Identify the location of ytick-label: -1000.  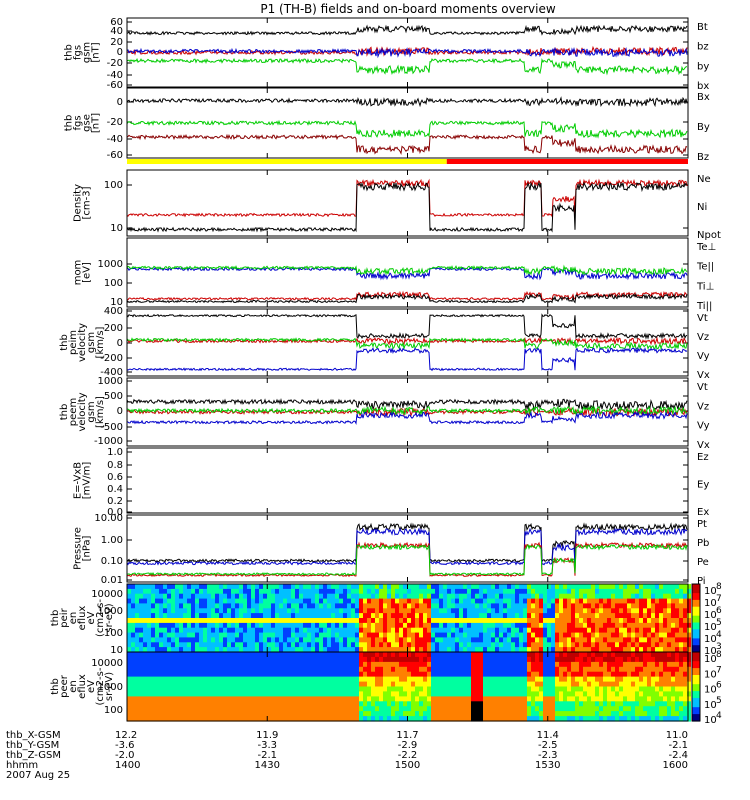
(108, 441).